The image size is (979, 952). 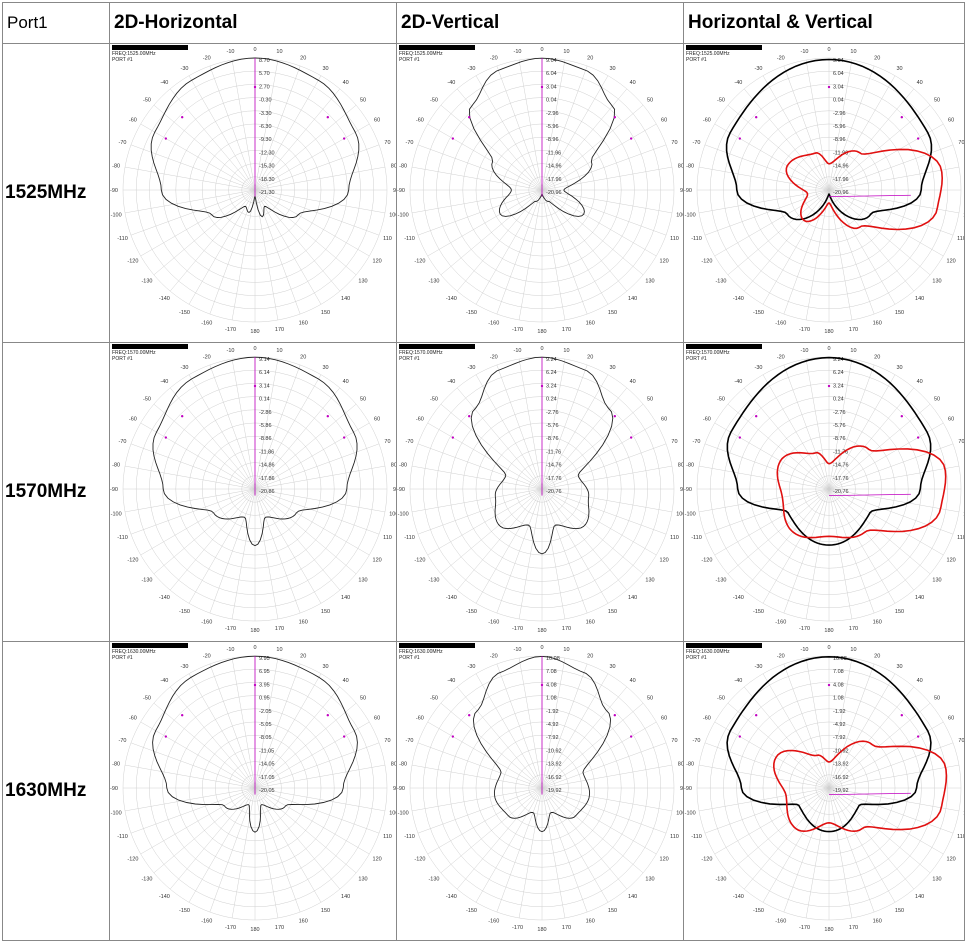 What do you see at coordinates (664, 121) in the screenshot?
I see `angle-tick-label: 60` at bounding box center [664, 121].